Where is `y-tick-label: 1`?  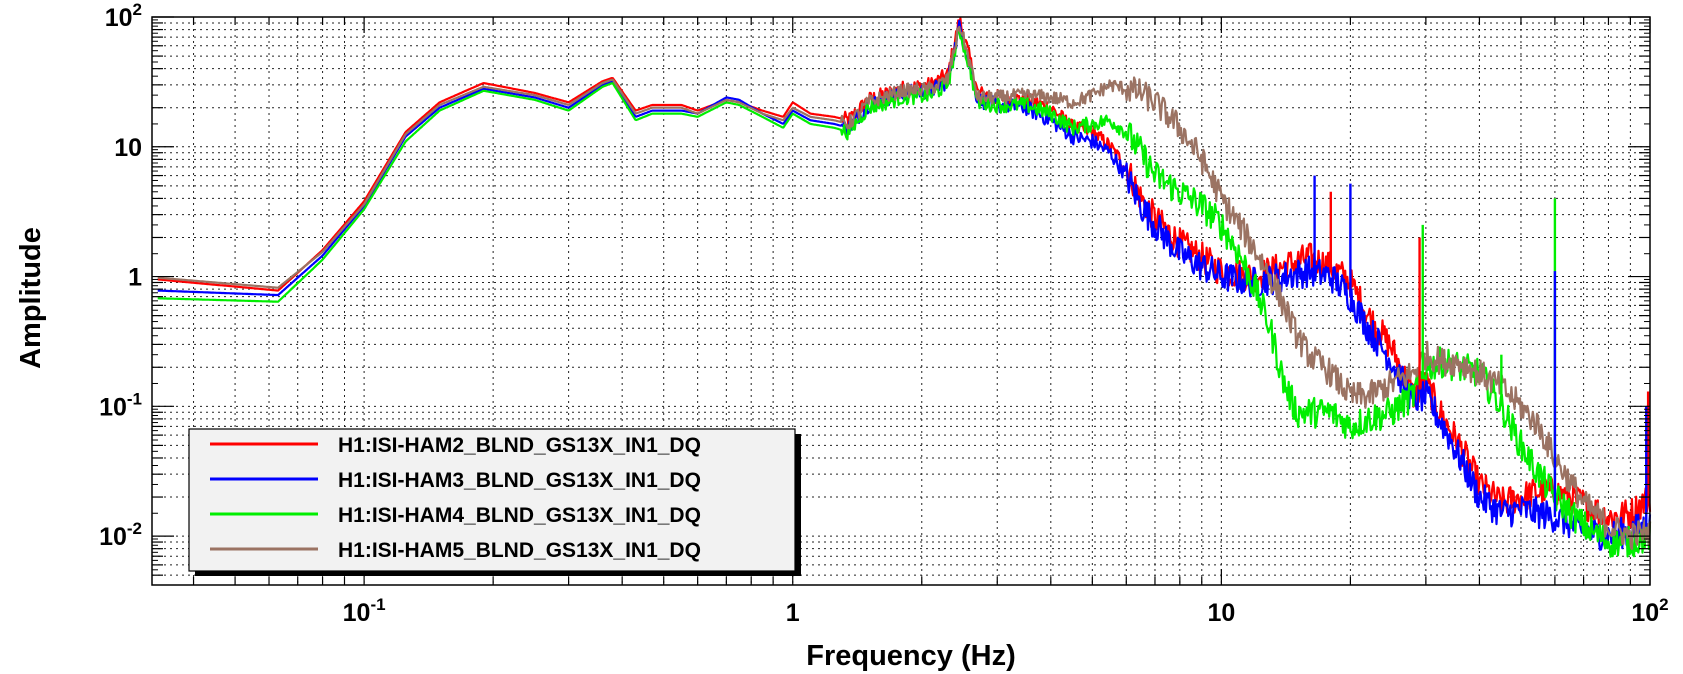
y-tick-label: 1 is located at coordinates (135, 278).